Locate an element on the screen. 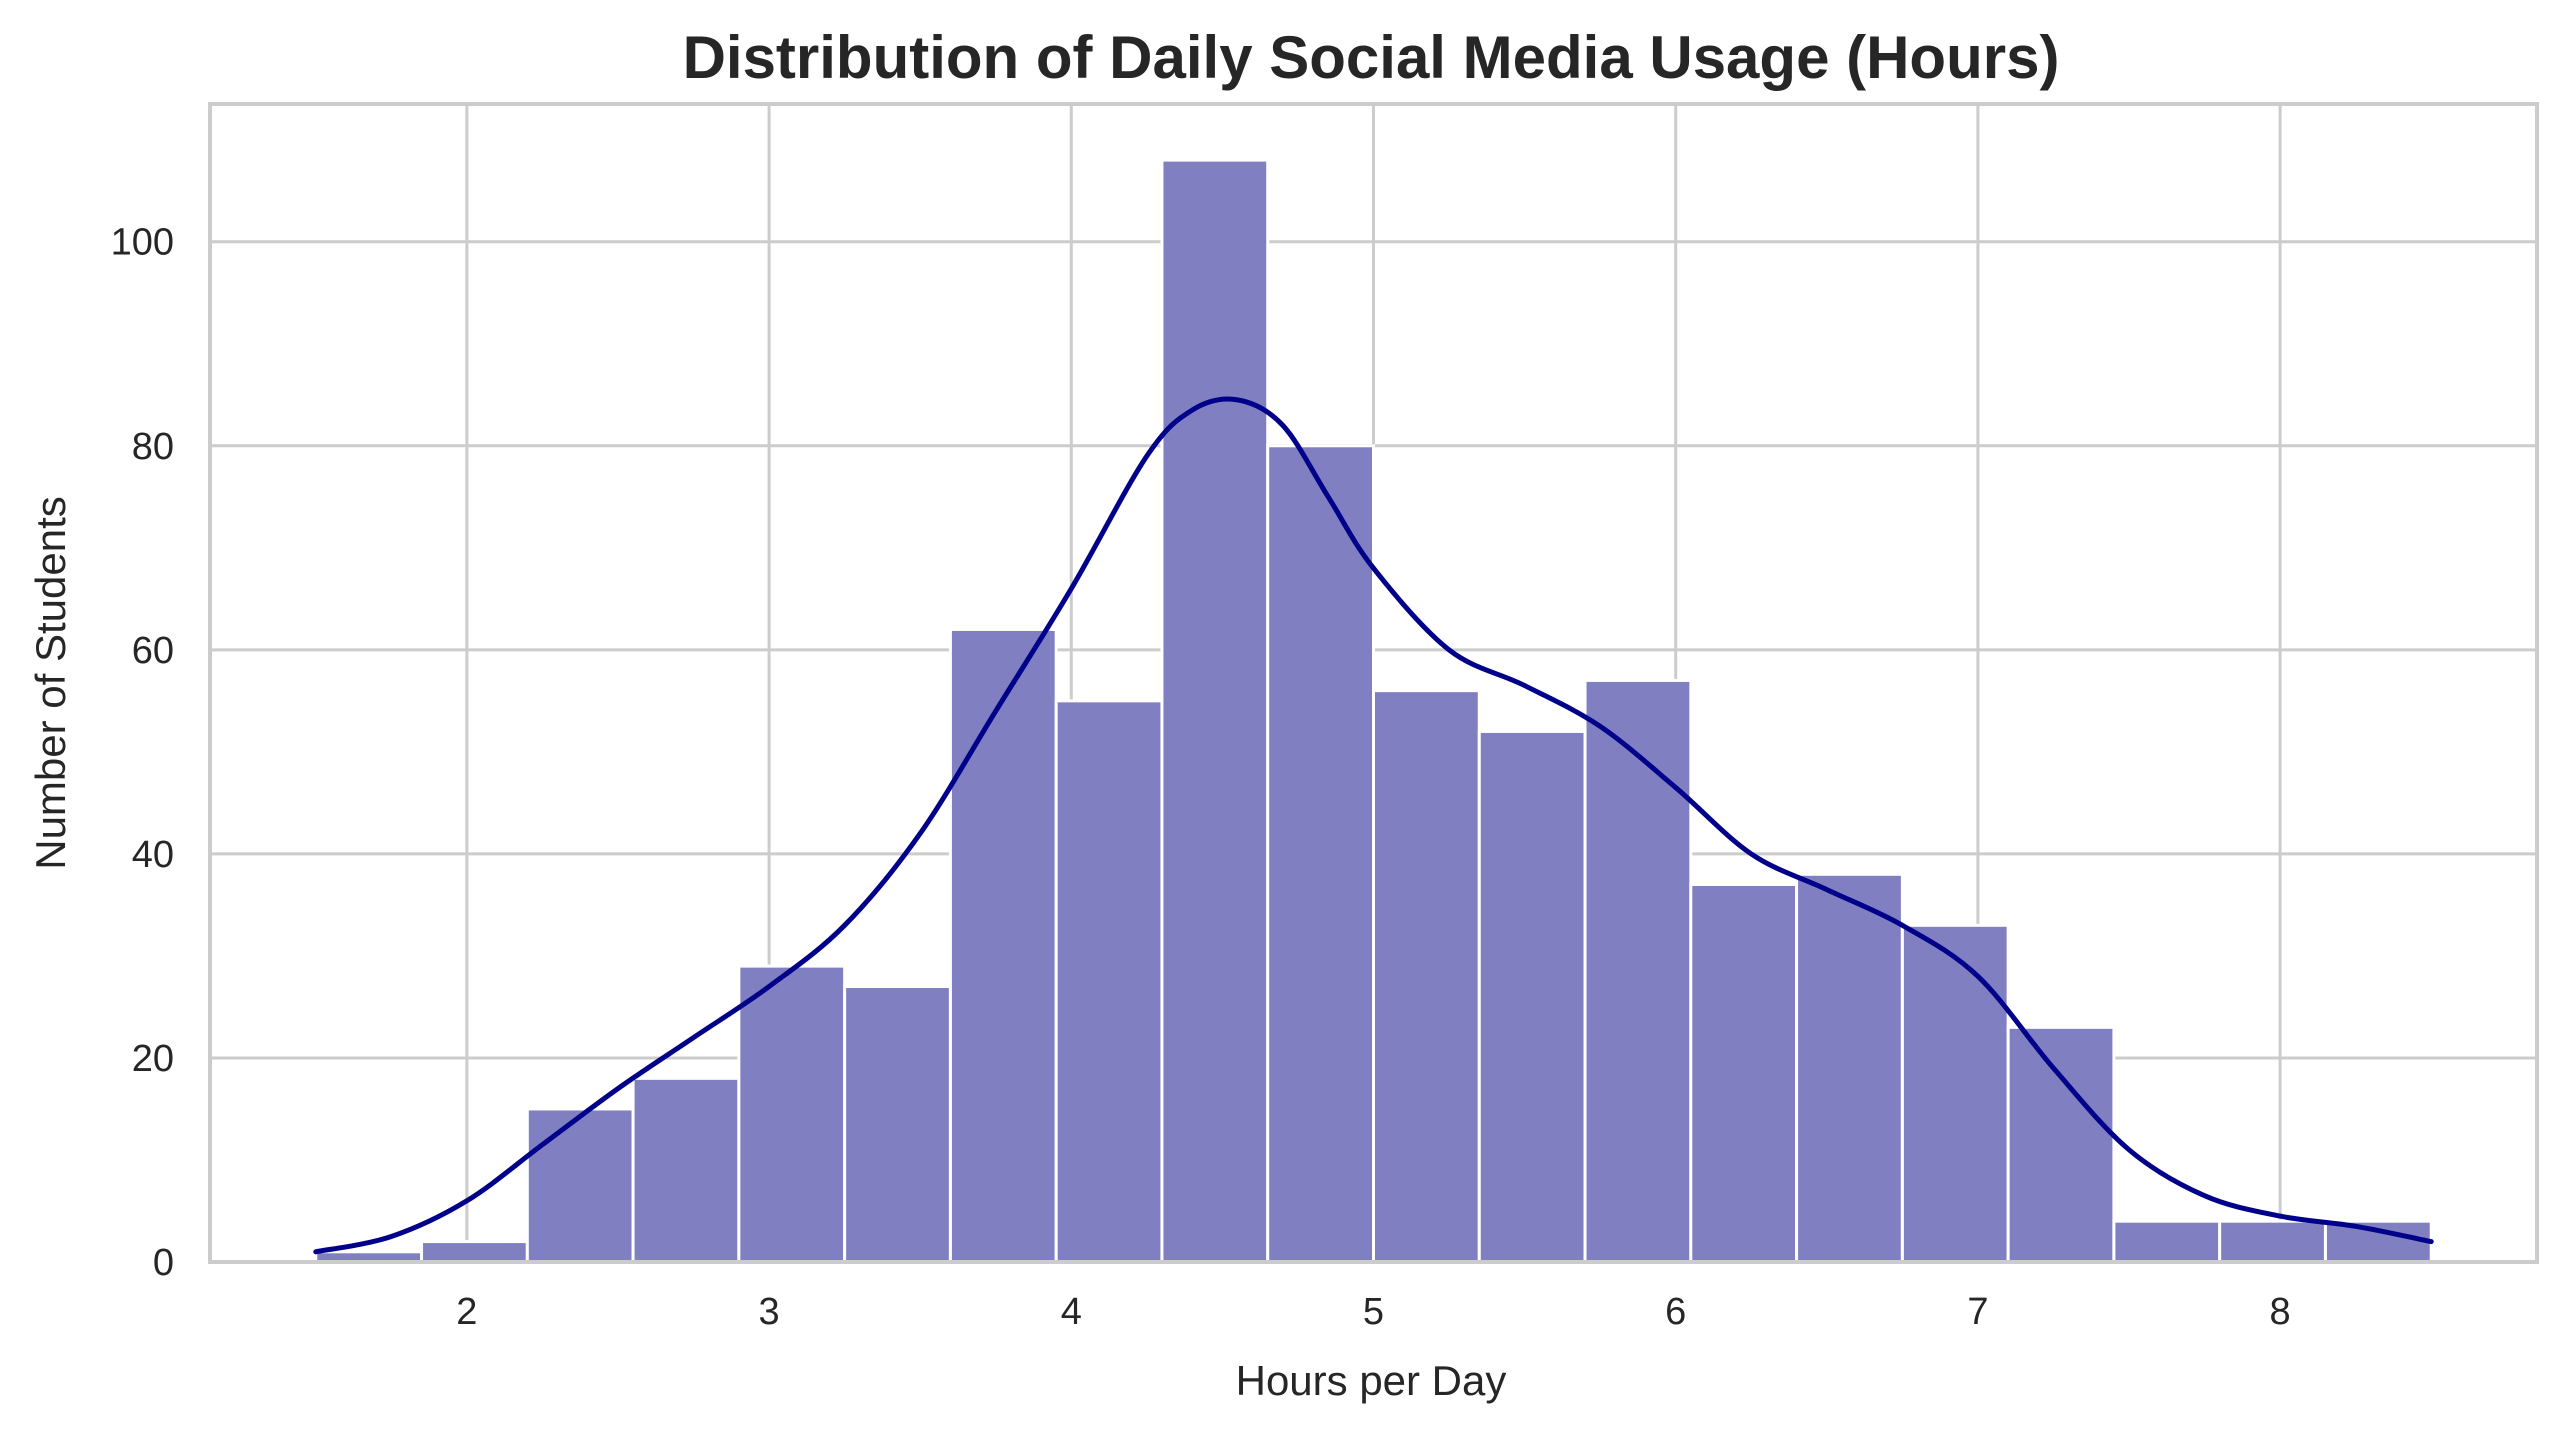  y-axis-label: Number of Students is located at coordinates (50, 683).